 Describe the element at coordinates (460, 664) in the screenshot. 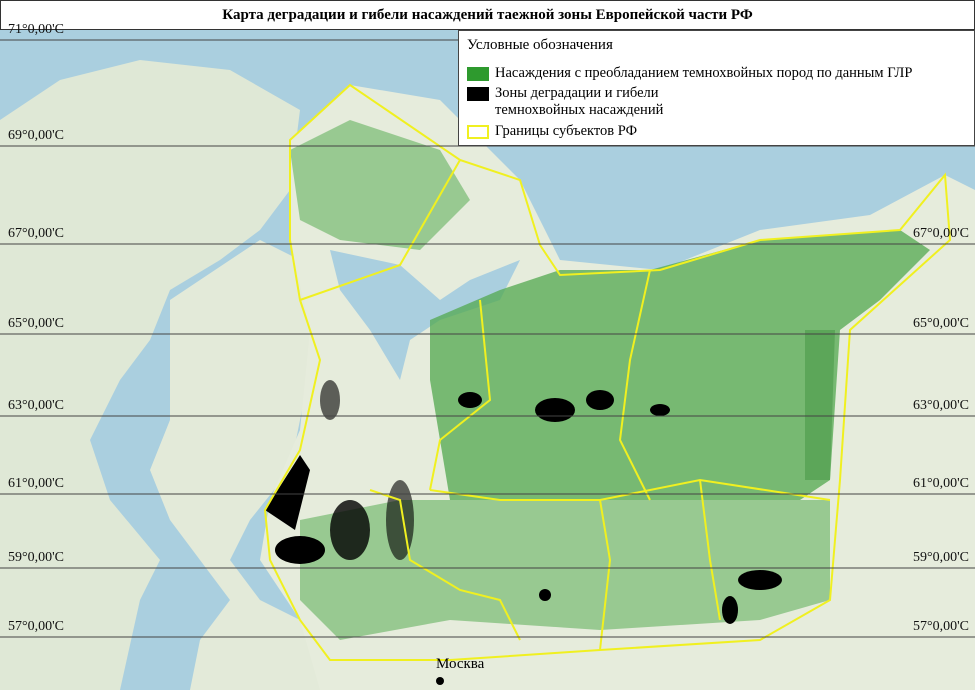

I see `city-label-moscow: Москва` at that location.